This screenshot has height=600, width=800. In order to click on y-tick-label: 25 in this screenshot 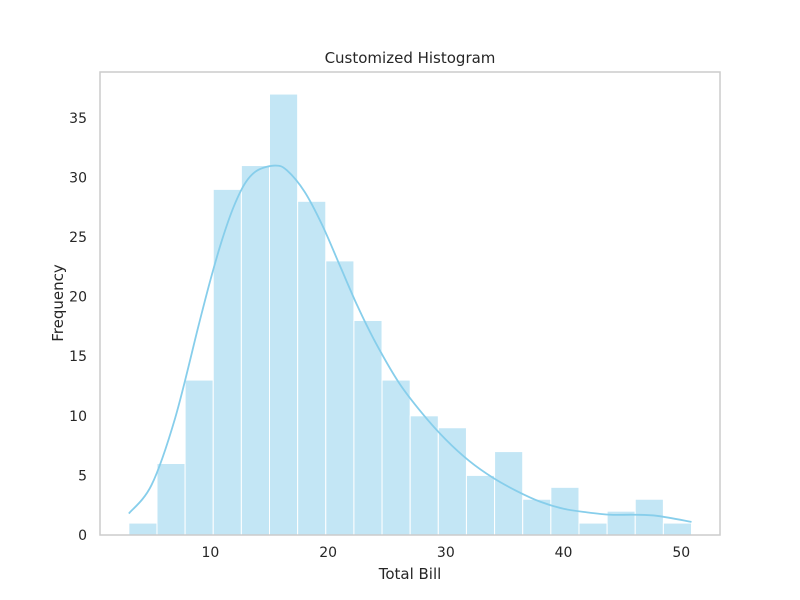, I will do `click(78, 238)`.